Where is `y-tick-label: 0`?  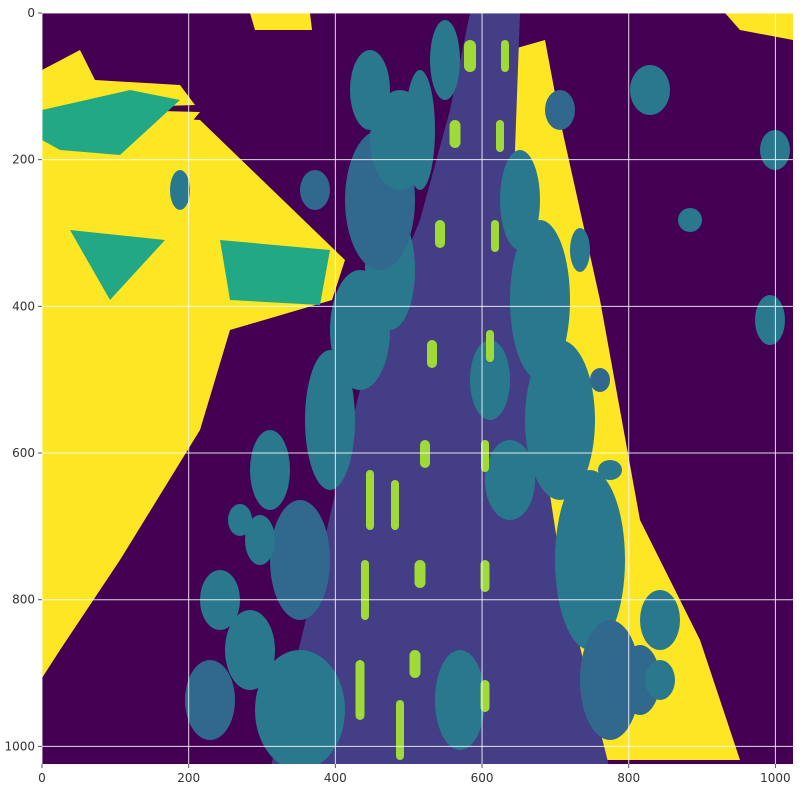 y-tick-label: 0 is located at coordinates (31, 13).